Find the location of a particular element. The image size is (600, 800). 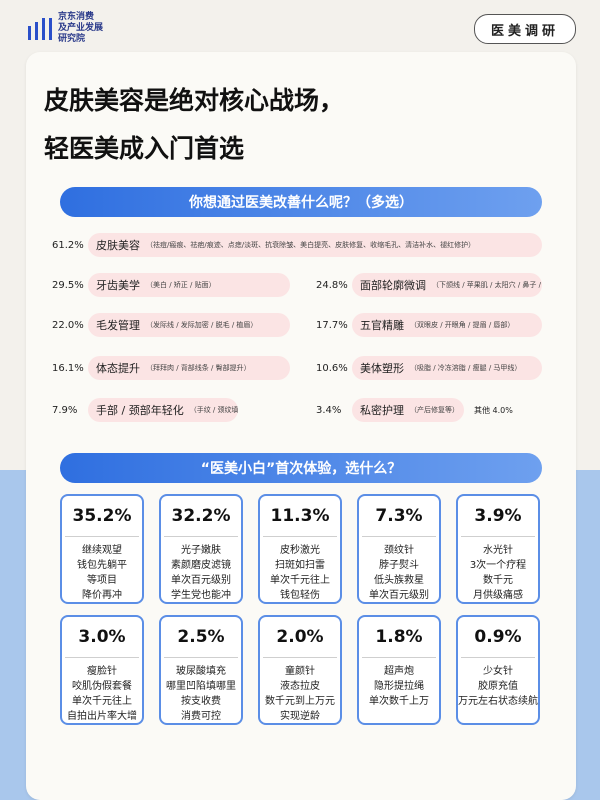

bar: 体态提升 （拜拜肉 / 背部线条 / 臀部提升） is located at coordinates (189, 368).